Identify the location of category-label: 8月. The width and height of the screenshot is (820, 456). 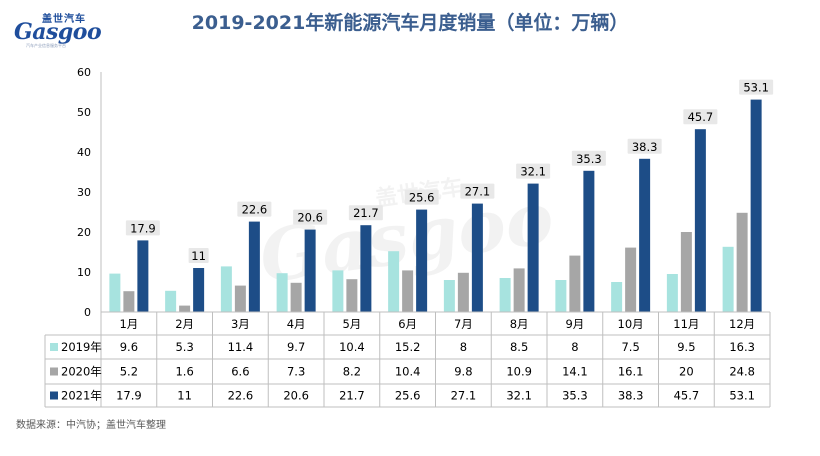
(519, 324).